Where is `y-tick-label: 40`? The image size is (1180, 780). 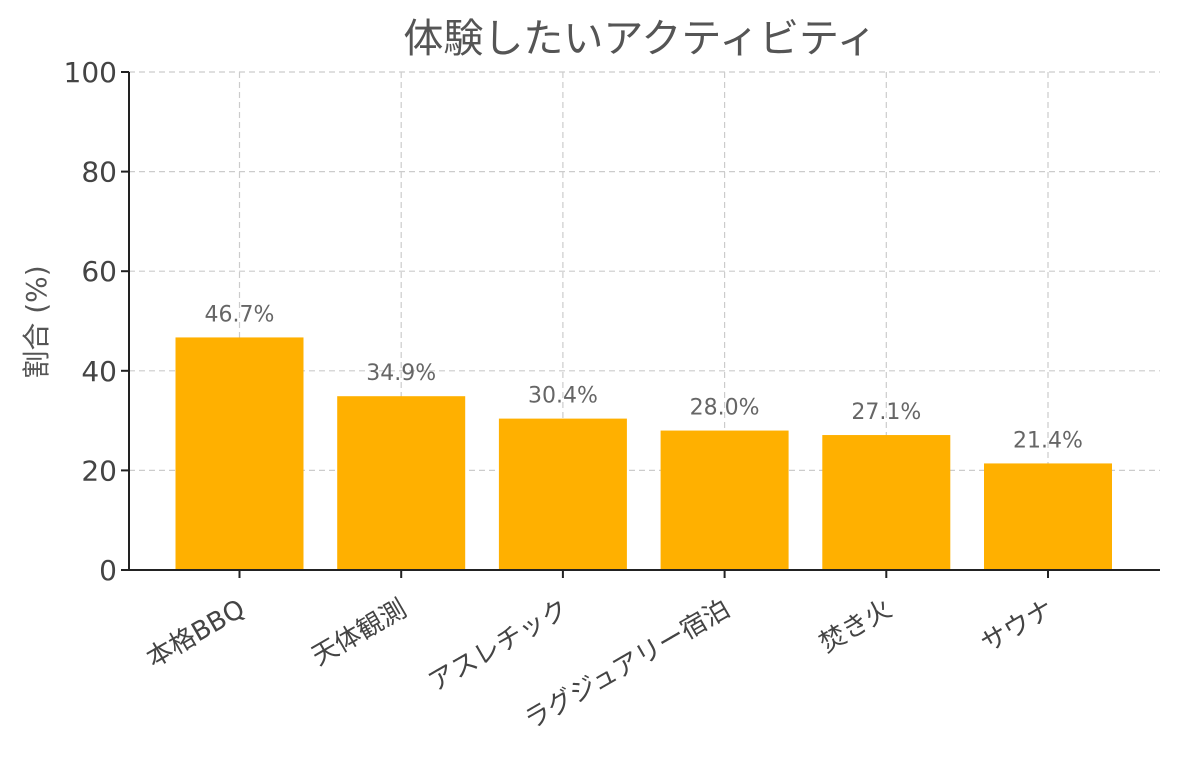
y-tick-label: 40 is located at coordinates (99, 371).